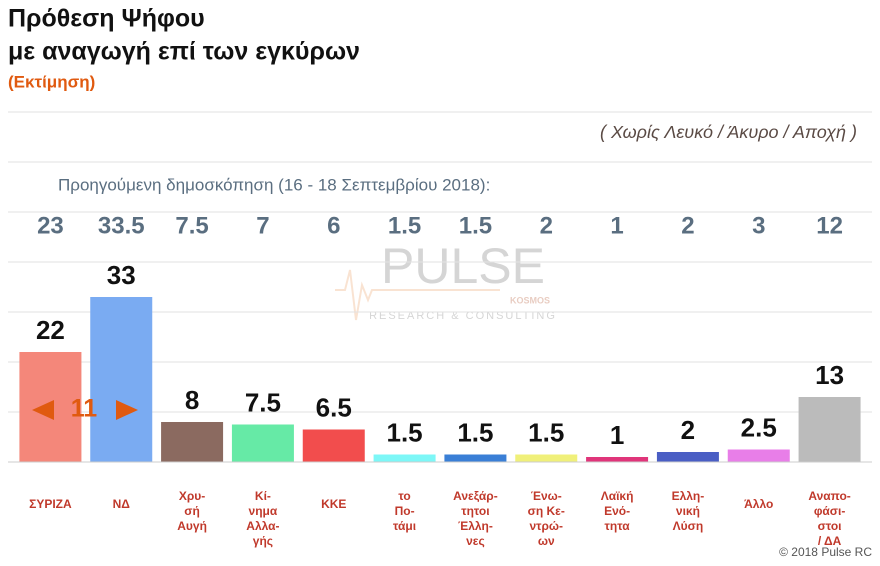 The image size is (880, 566). What do you see at coordinates (121, 275) in the screenshot?
I see `value-label: 33` at bounding box center [121, 275].